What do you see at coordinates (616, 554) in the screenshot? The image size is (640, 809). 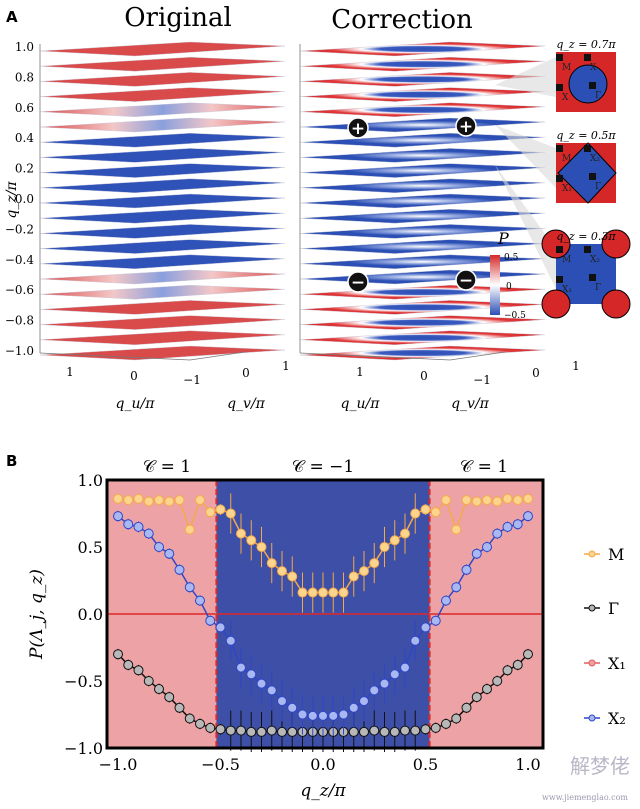 I see `legend-label: M` at bounding box center [616, 554].